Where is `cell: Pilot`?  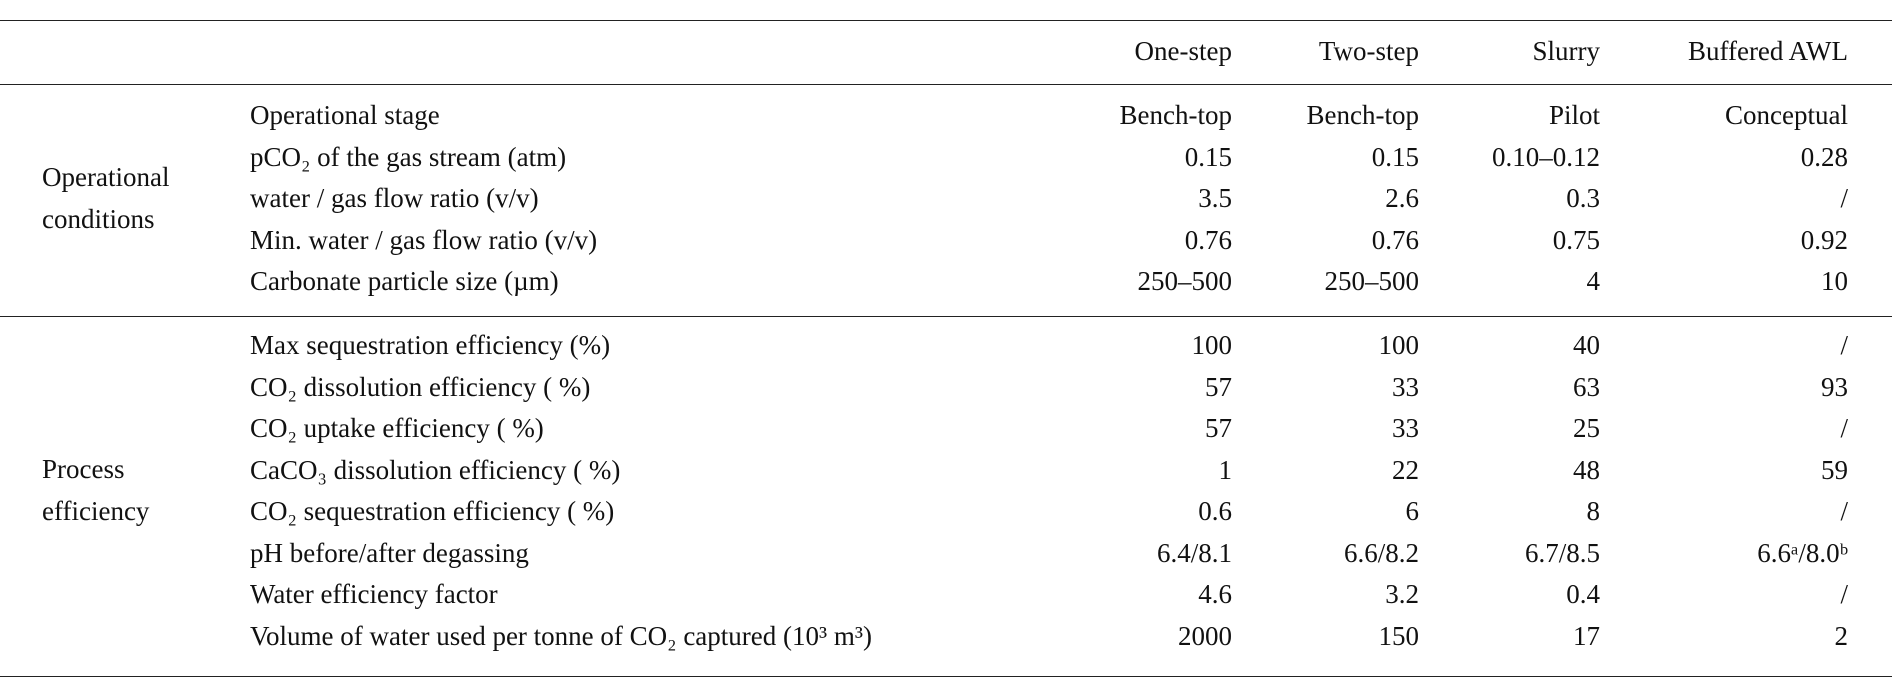 cell: Pilot is located at coordinates (1574, 115).